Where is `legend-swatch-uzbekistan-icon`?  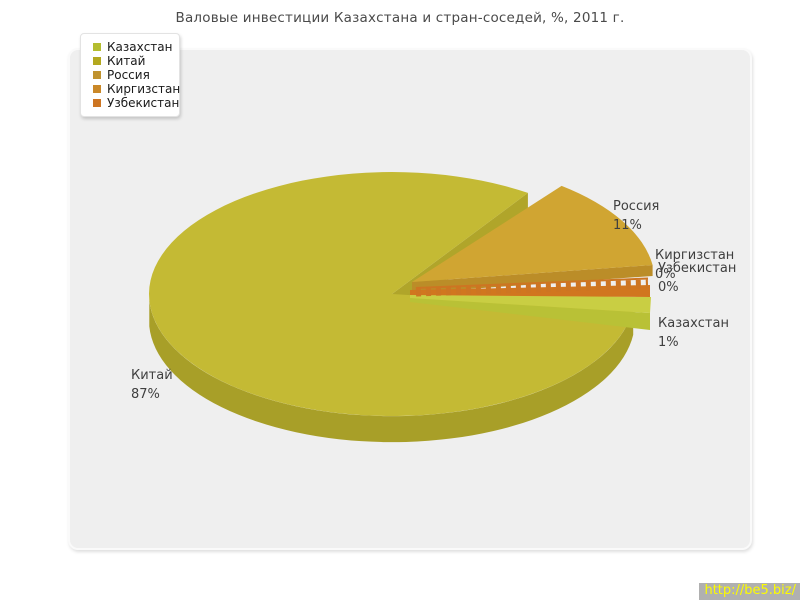
legend-swatch-uzbekistan-icon is located at coordinates (97, 103).